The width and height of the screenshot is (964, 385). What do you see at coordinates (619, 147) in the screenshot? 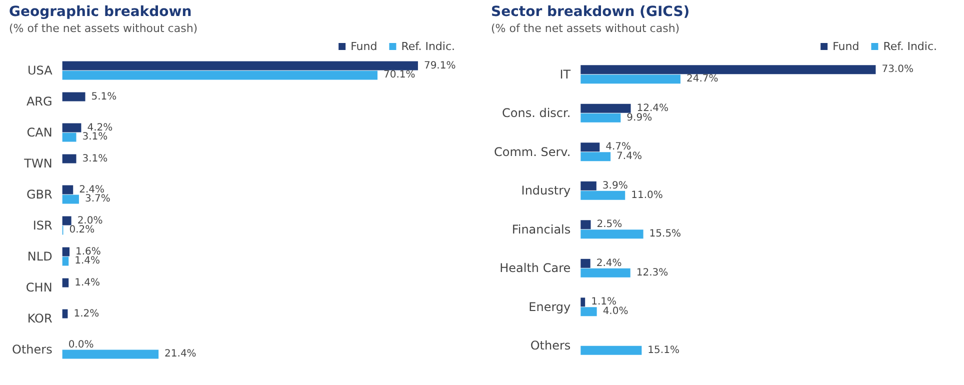
I see `data-label: 4.7%` at bounding box center [619, 147].